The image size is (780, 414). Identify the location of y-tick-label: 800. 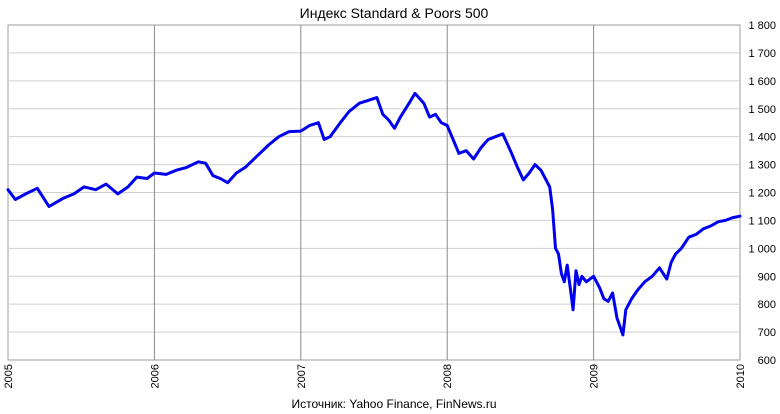
(767, 305).